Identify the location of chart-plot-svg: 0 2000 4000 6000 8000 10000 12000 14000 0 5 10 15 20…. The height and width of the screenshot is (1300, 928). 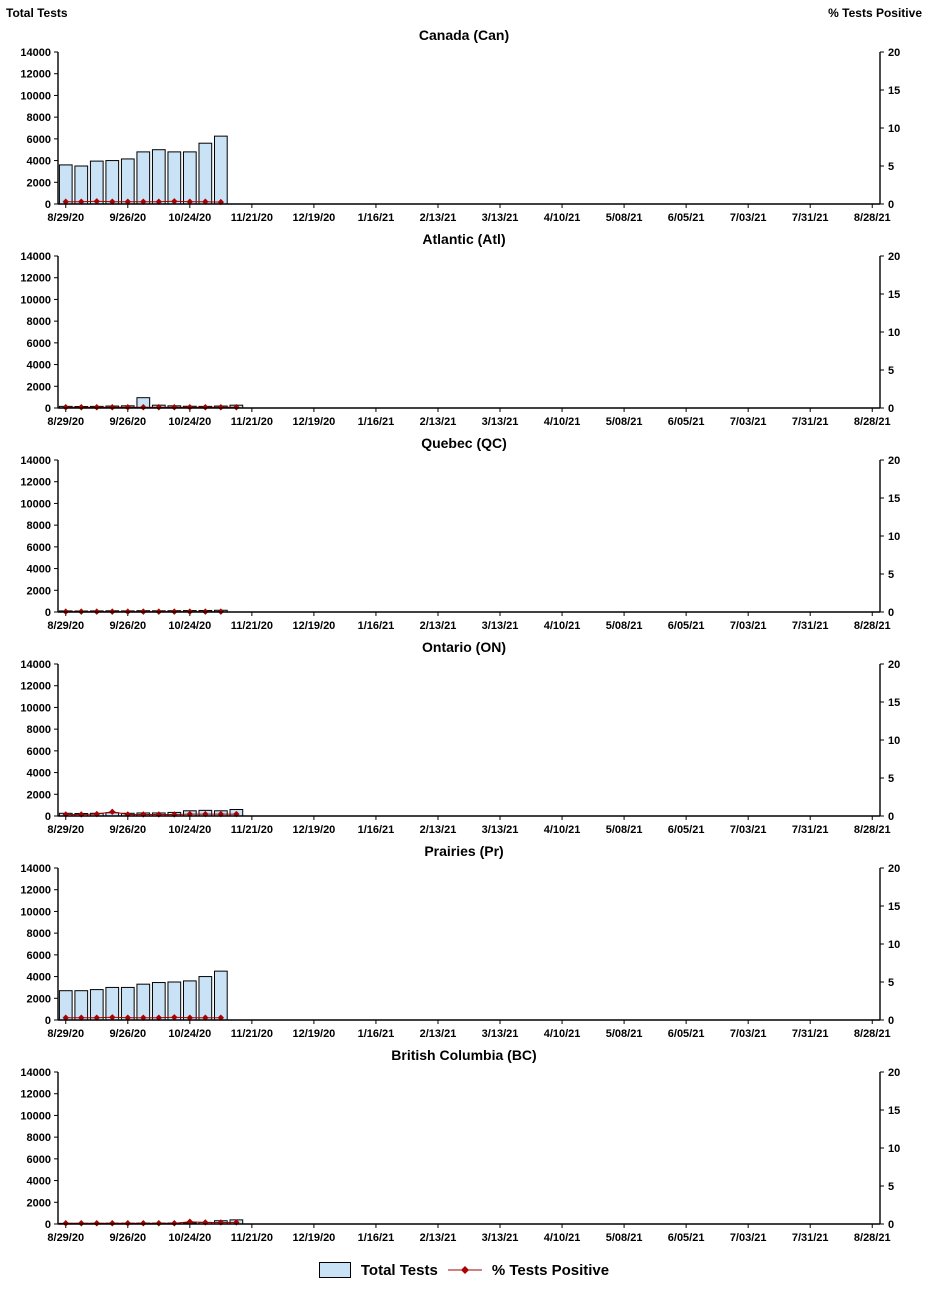
(460, 543).